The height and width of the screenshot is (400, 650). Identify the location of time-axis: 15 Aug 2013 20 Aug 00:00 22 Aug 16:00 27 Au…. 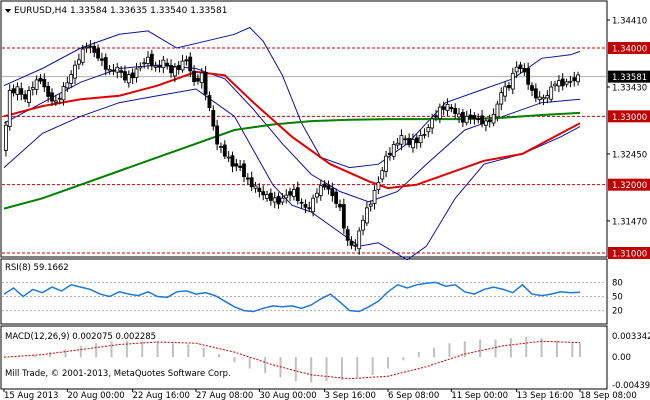
(320, 394).